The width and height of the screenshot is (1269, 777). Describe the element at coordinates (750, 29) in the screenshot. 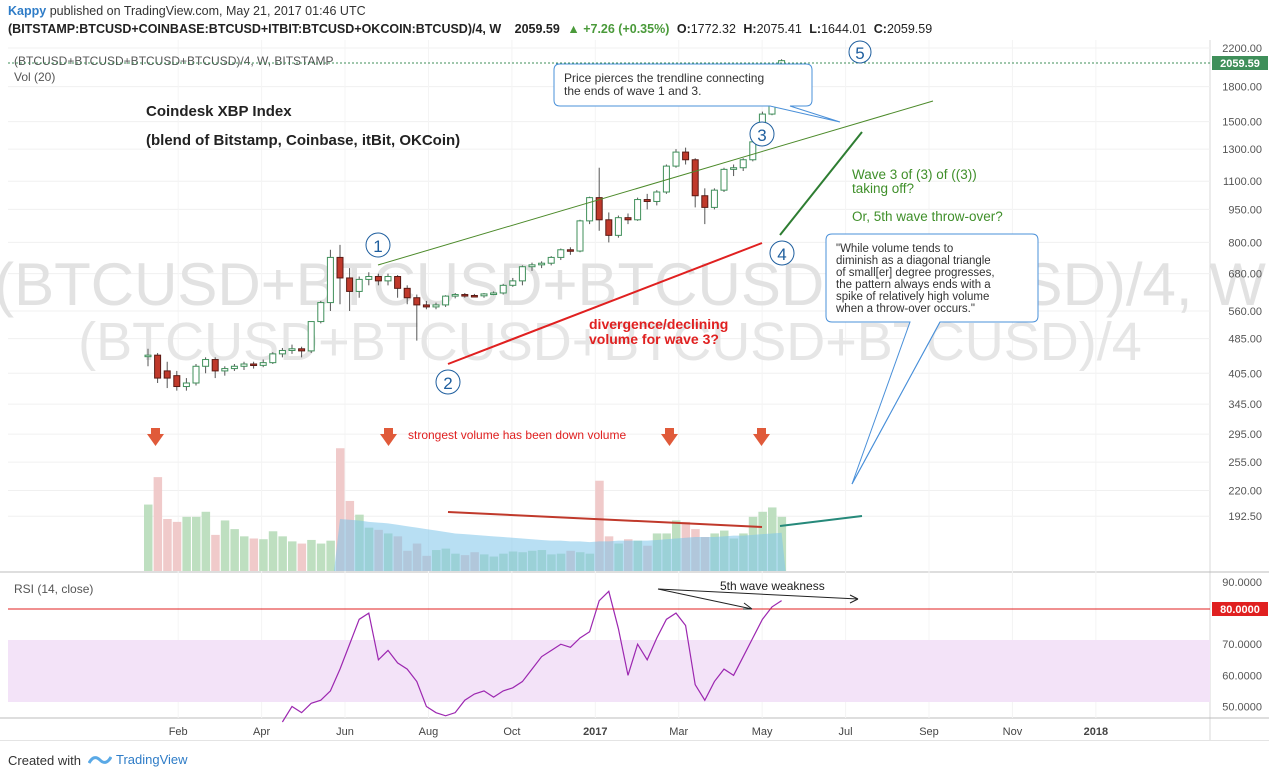

I see `high-label: H:` at that location.